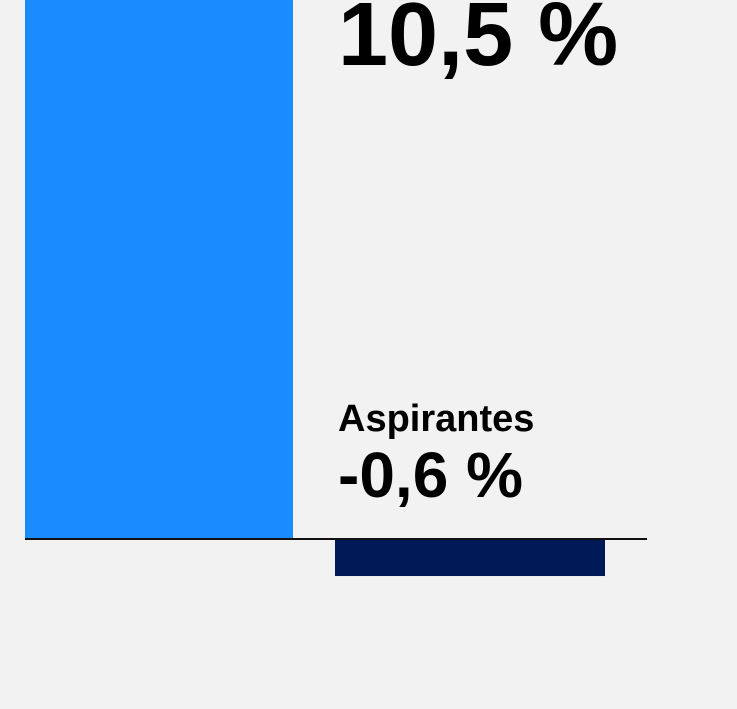 This screenshot has width=737, height=709. Describe the element at coordinates (430, 475) in the screenshot. I see `value-label: -0,6 %` at that location.